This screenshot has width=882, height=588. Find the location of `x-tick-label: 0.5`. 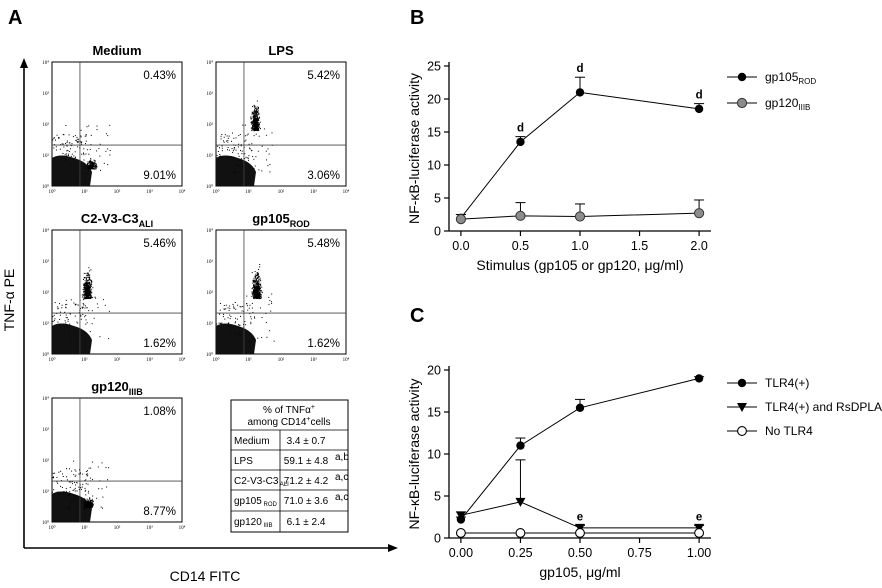

x-tick-label: 0.5 is located at coordinates (520, 246).